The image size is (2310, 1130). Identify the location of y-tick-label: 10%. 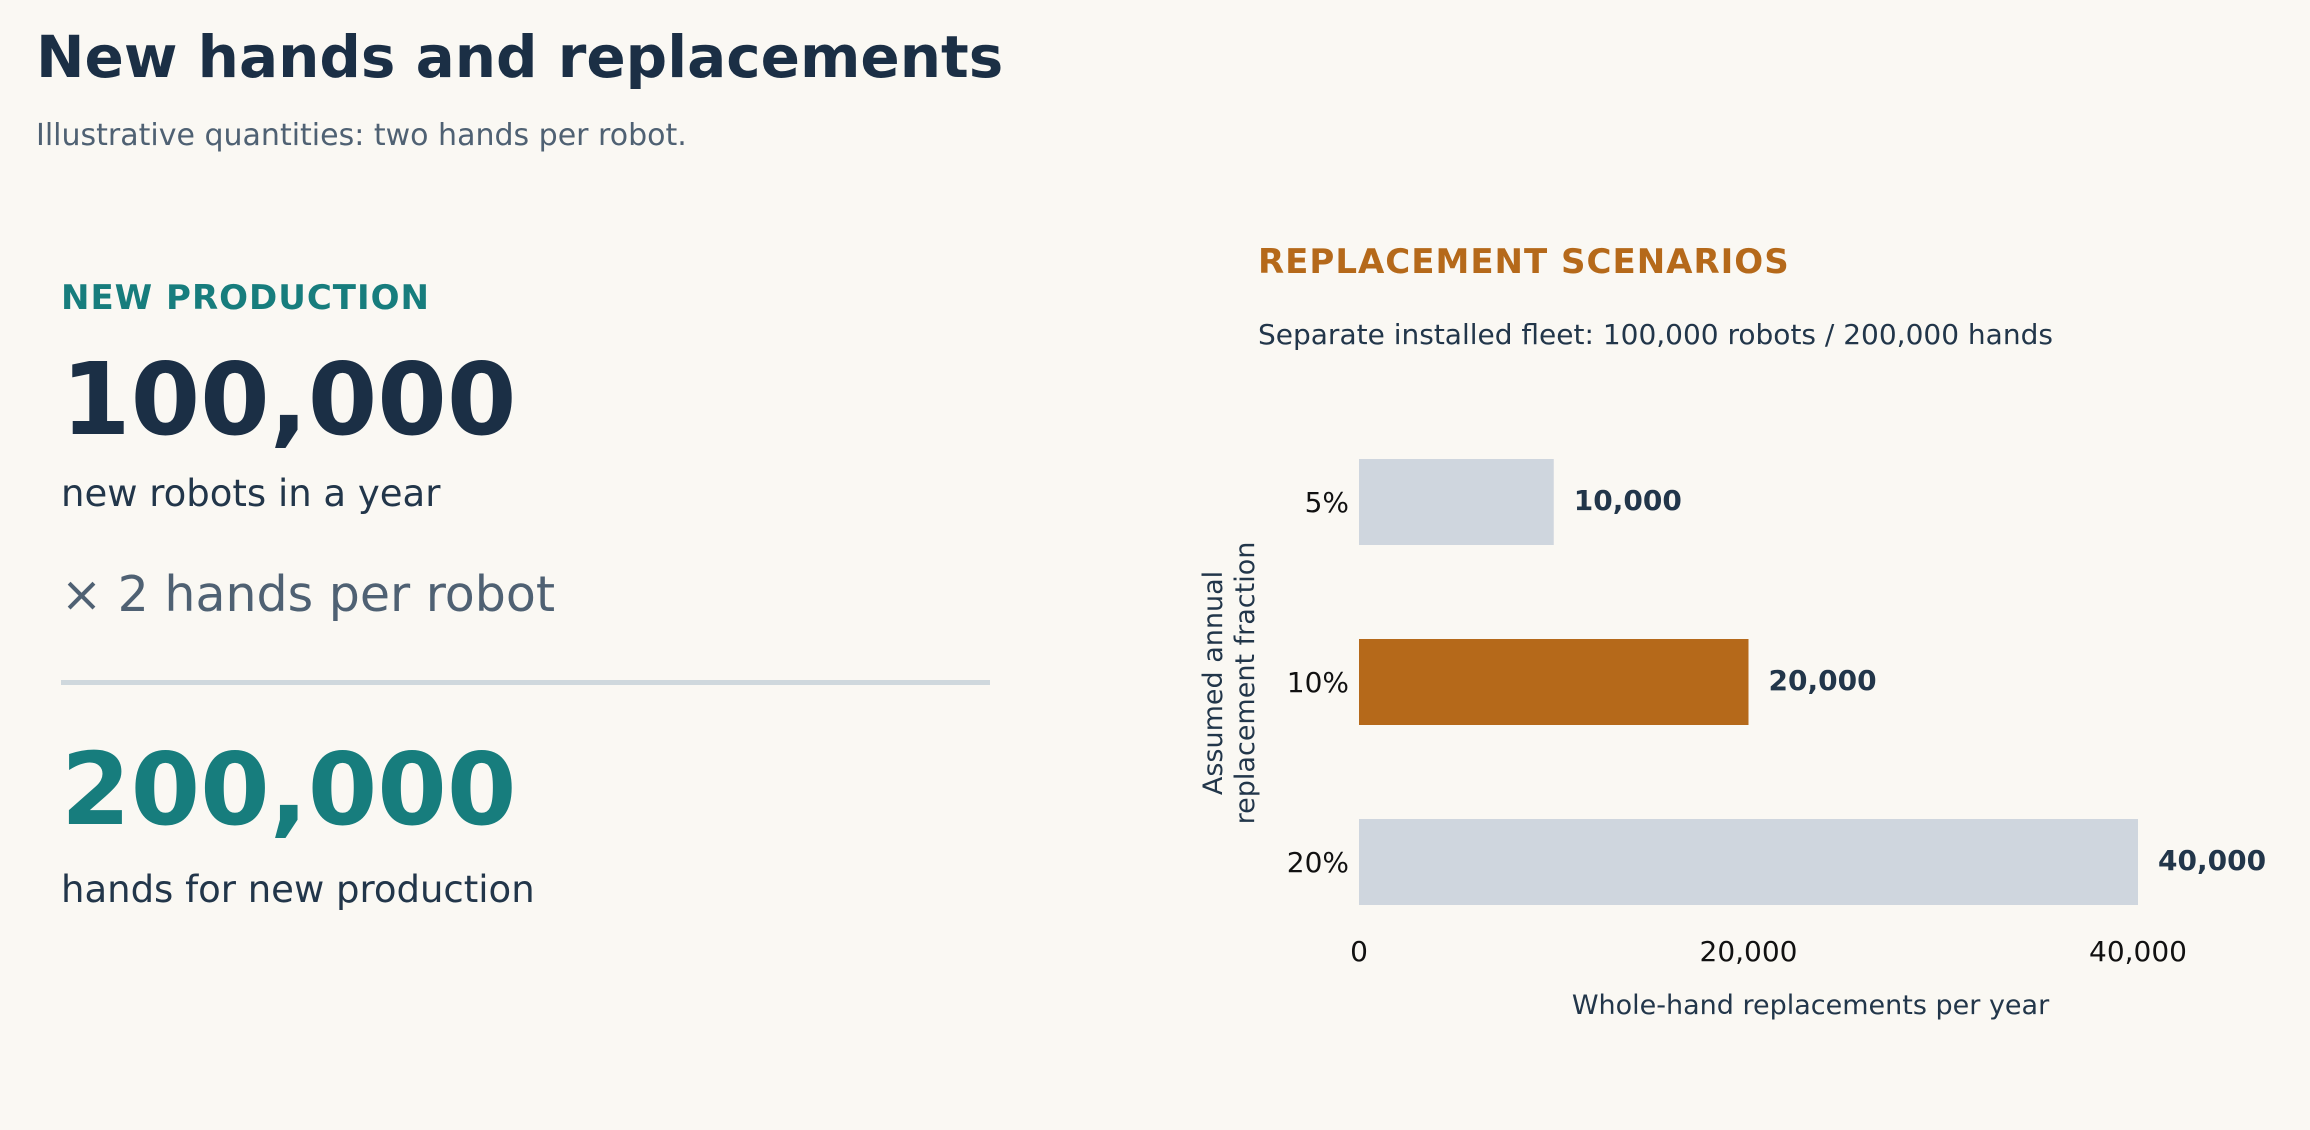
(1318, 682).